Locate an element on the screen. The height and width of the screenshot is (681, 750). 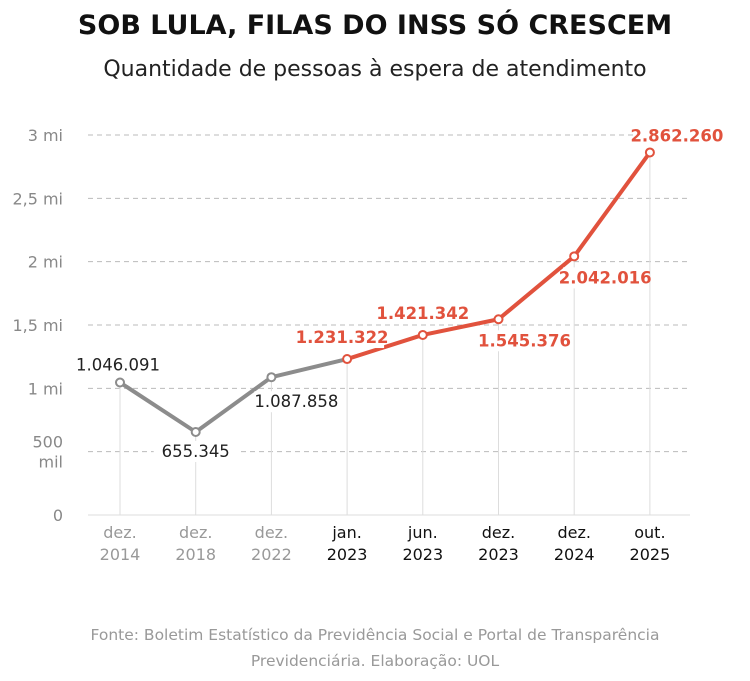
data-label: 655.345 is located at coordinates (196, 451).